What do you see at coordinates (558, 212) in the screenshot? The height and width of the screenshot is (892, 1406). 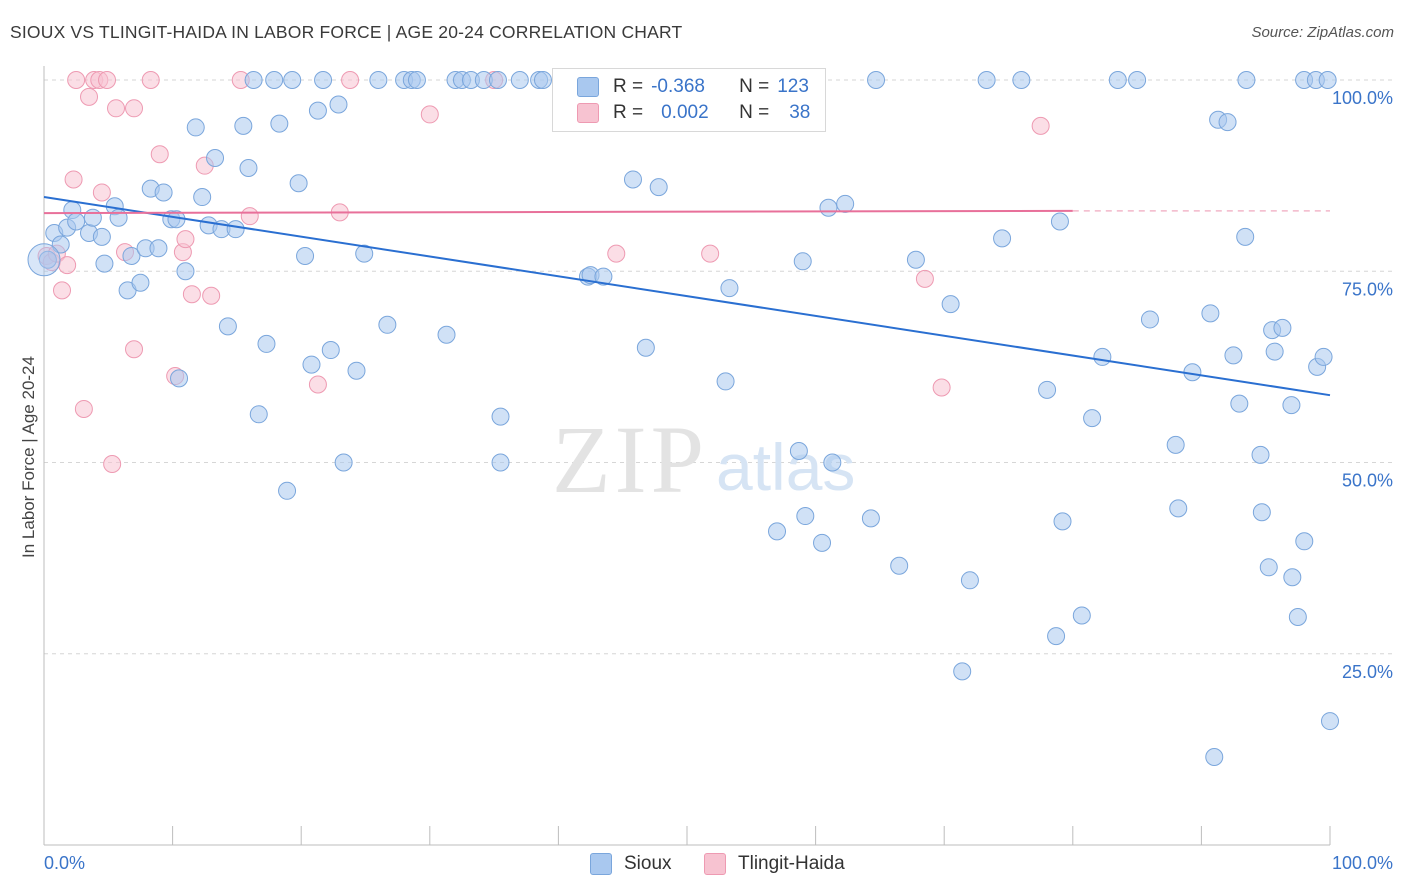 I see `tlingit-haida-trend-line` at bounding box center [558, 212].